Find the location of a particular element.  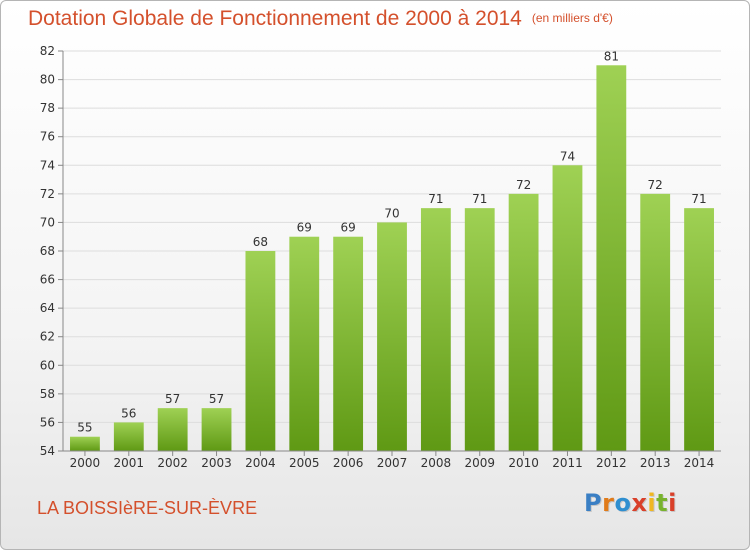

y-tick-label: 66 is located at coordinates (47, 280).